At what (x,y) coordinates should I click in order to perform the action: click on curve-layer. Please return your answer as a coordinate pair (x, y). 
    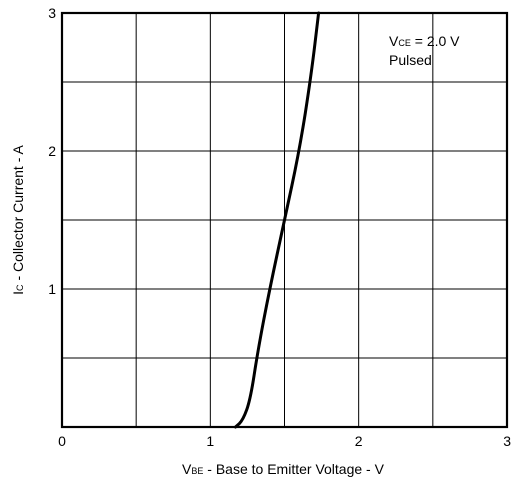
    Looking at the image, I should click on (277, 220).